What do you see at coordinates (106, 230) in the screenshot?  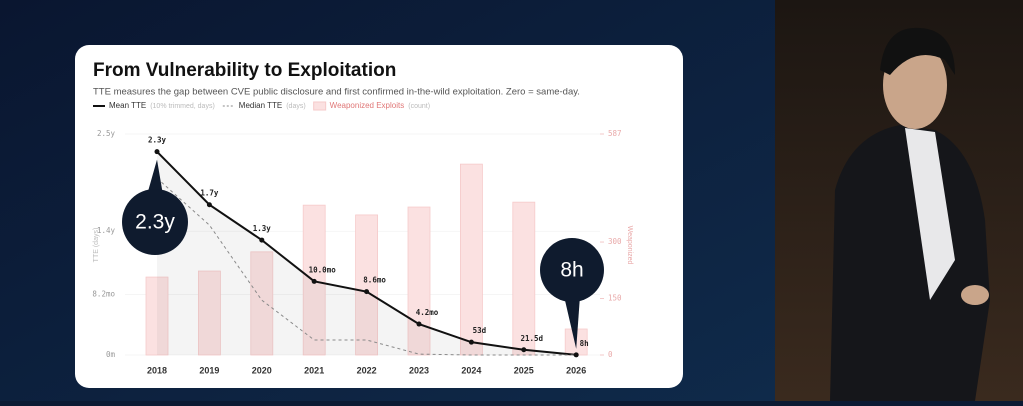 I see `y-tick-label: 1.4y` at bounding box center [106, 230].